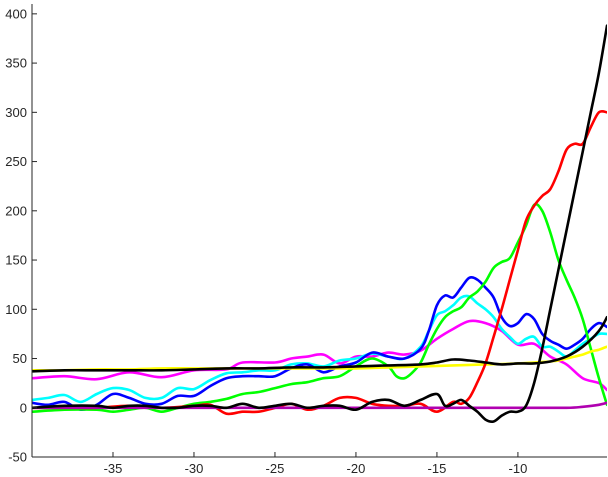  Describe the element at coordinates (275, 468) in the screenshot. I see `x-tick-label: -25` at that location.